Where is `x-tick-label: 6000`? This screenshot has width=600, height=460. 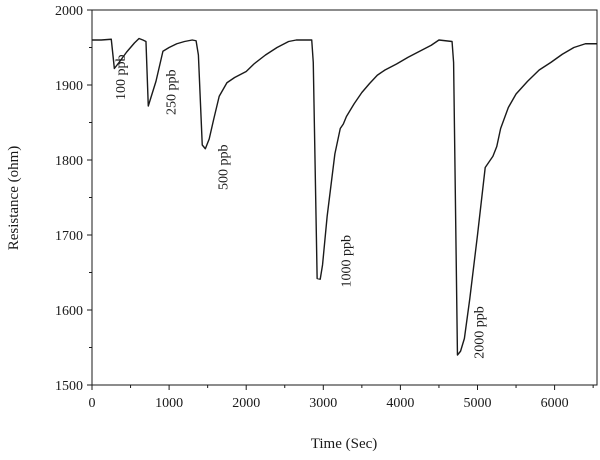
x-tick-label: 6000 is located at coordinates (555, 403).